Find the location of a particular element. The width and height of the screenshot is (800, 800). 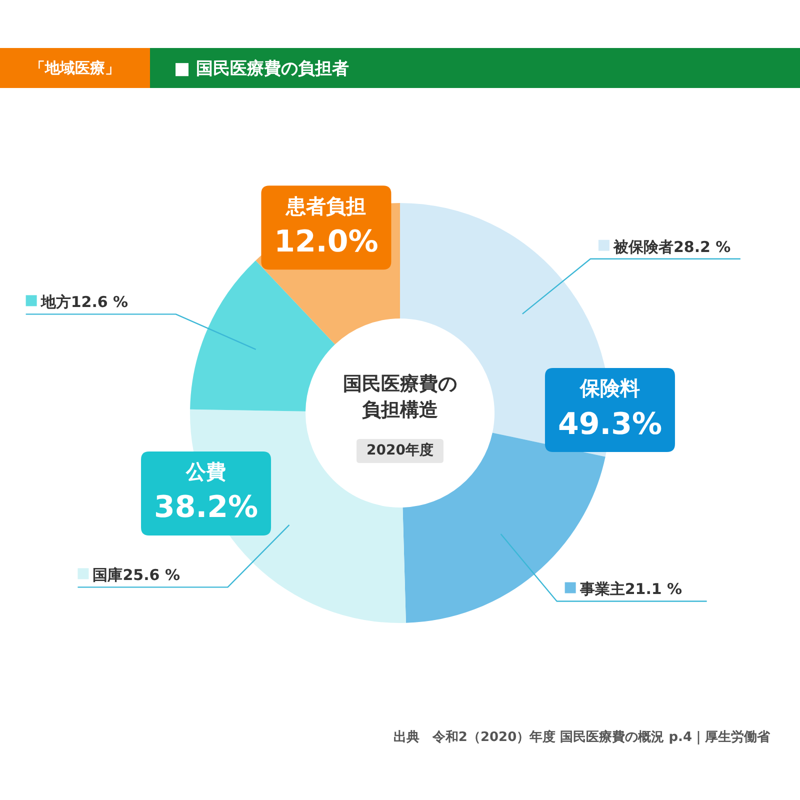

text: 負担構造 is located at coordinates (400, 409).